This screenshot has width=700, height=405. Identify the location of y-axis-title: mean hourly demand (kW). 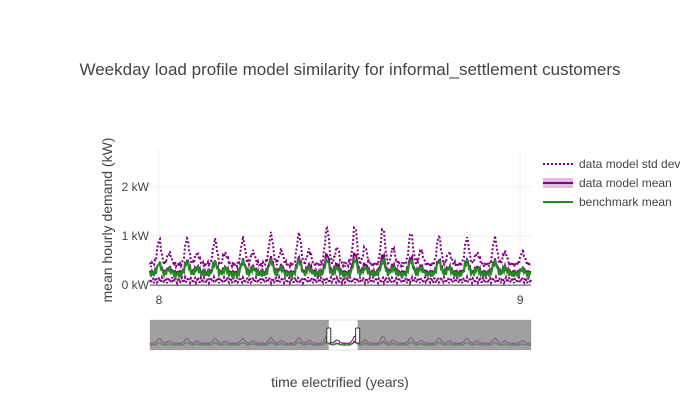
(107, 220).